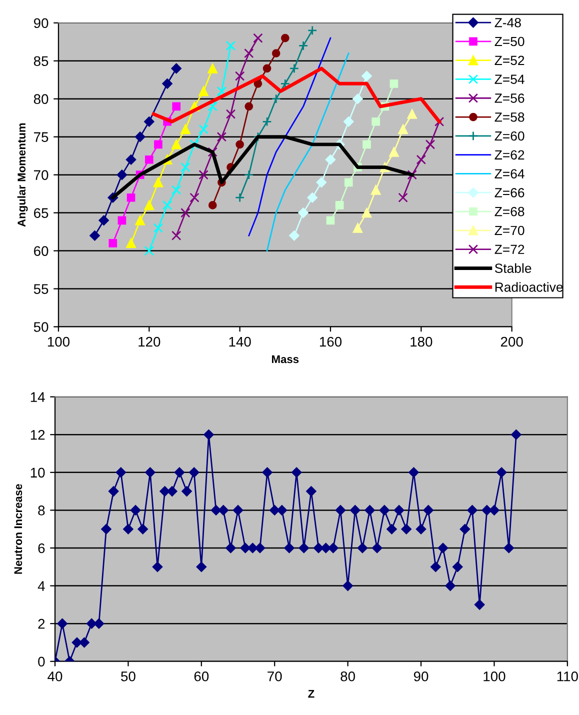  Describe the element at coordinates (41, 623) in the screenshot. I see `y-tick-label: 2` at that location.